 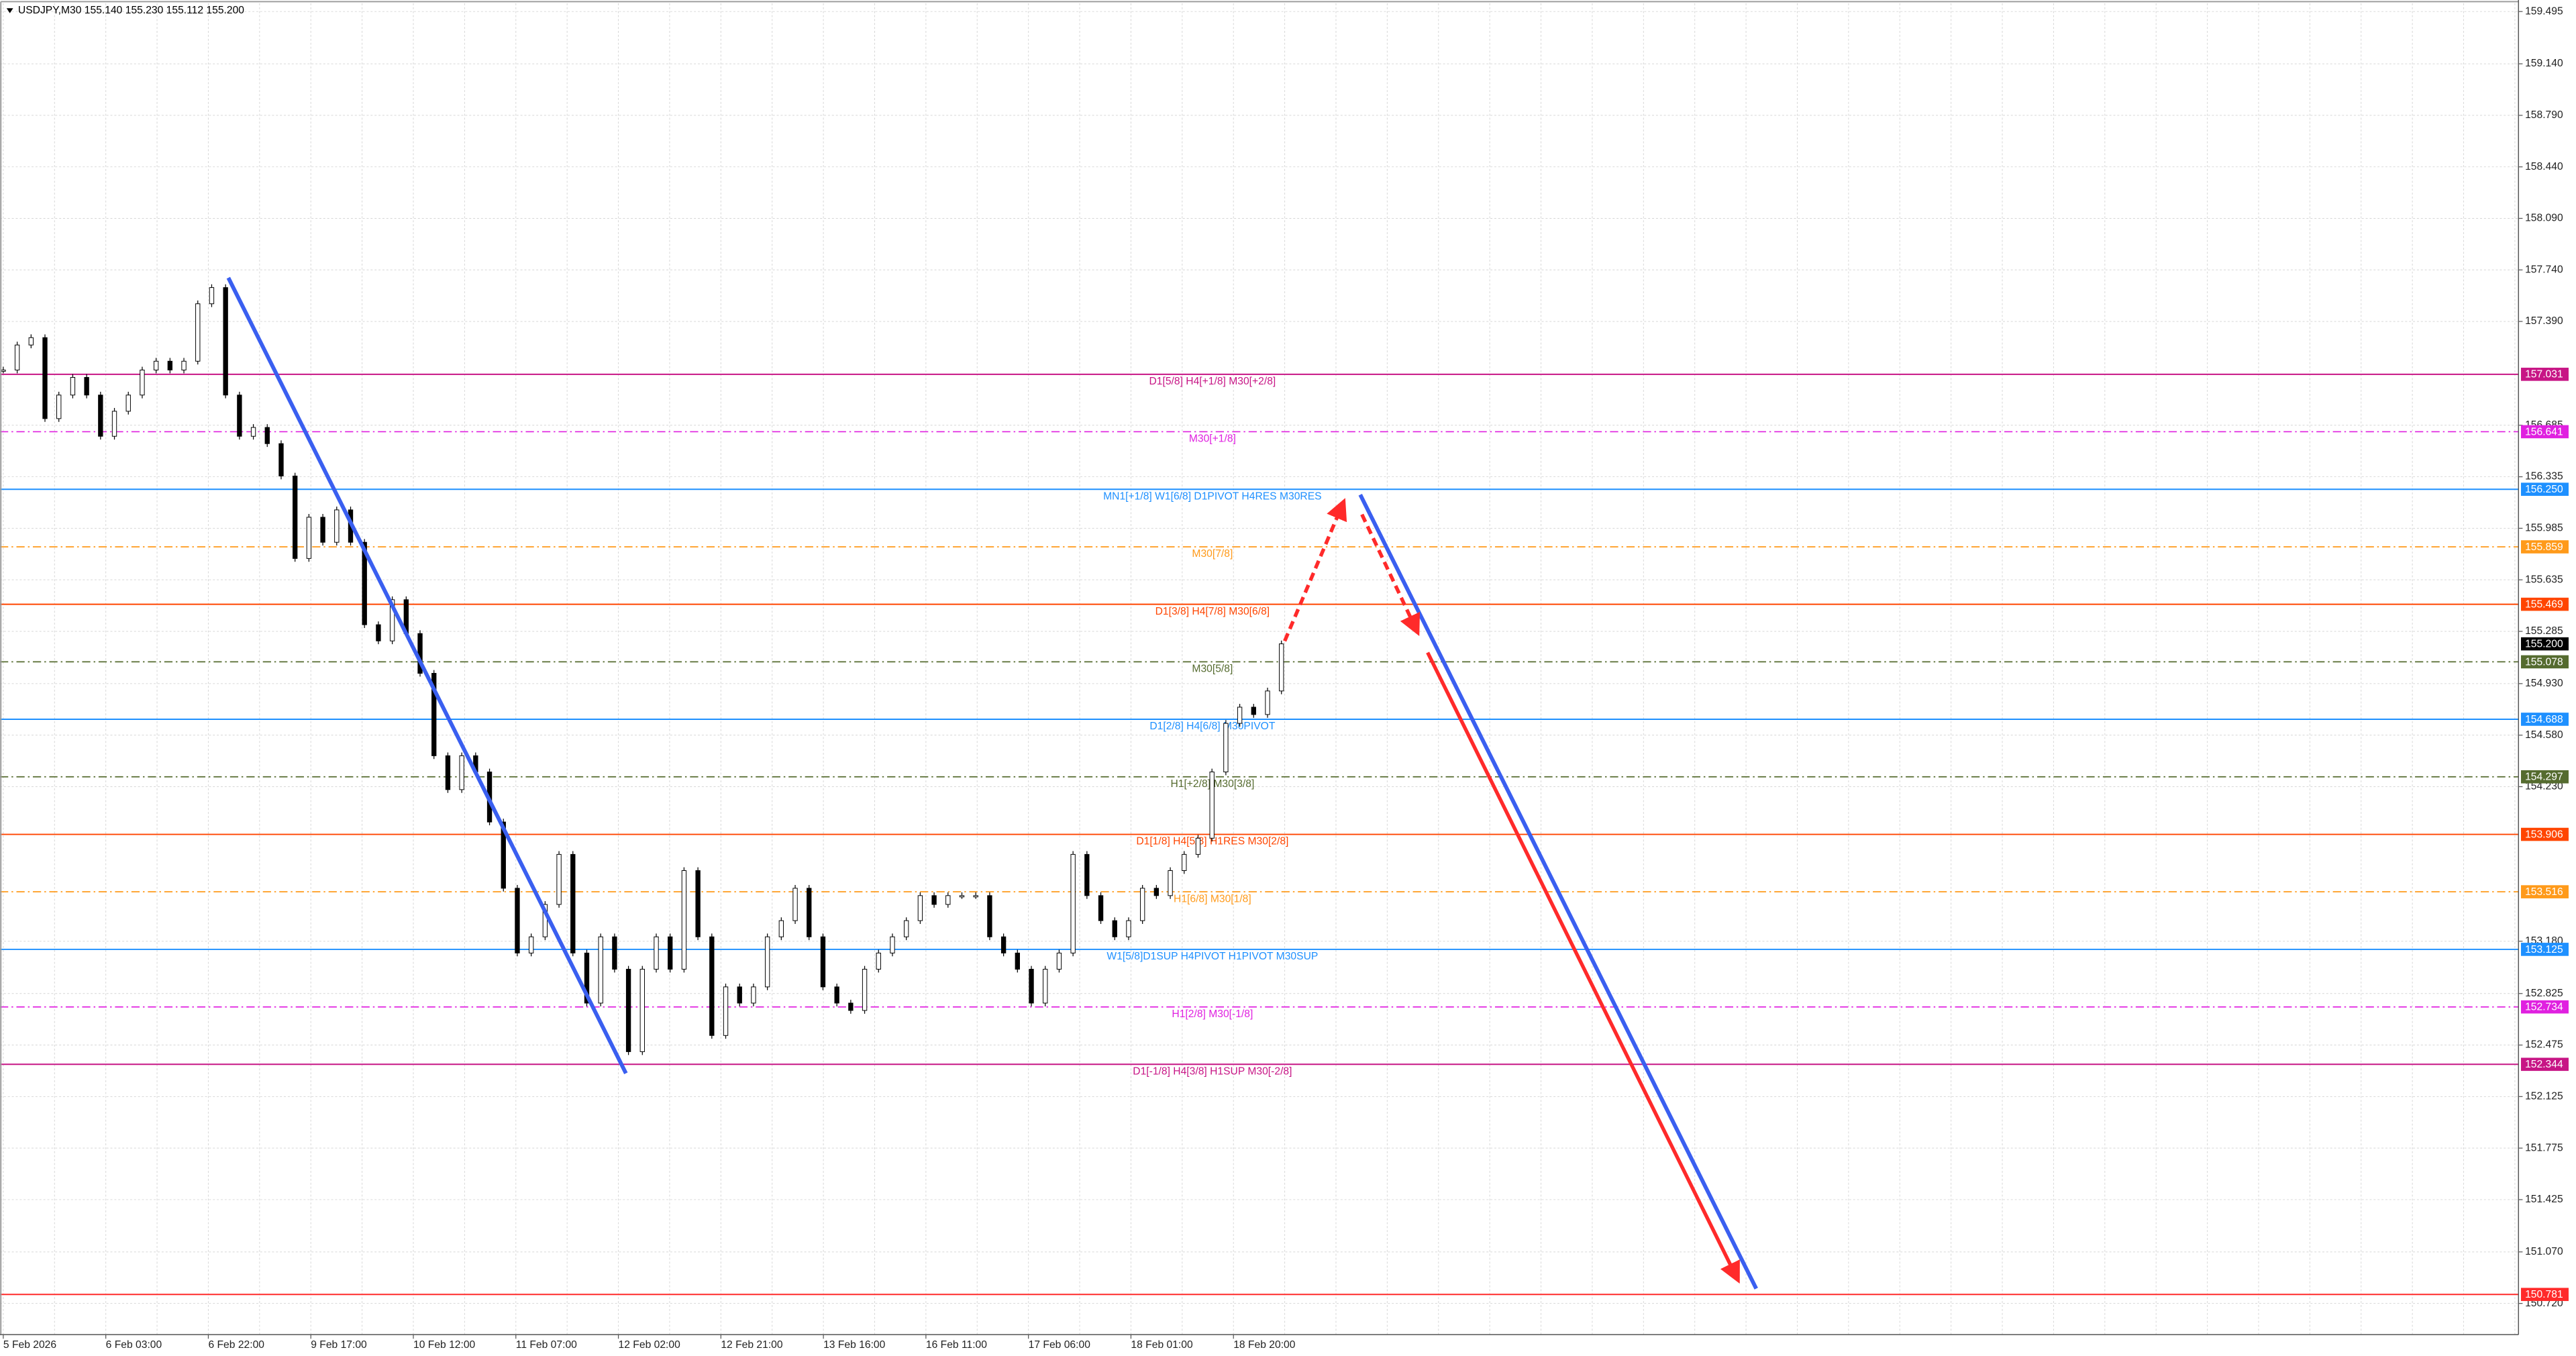 I want to click on price-tag-label: 152.734, so click(x=2544, y=1007).